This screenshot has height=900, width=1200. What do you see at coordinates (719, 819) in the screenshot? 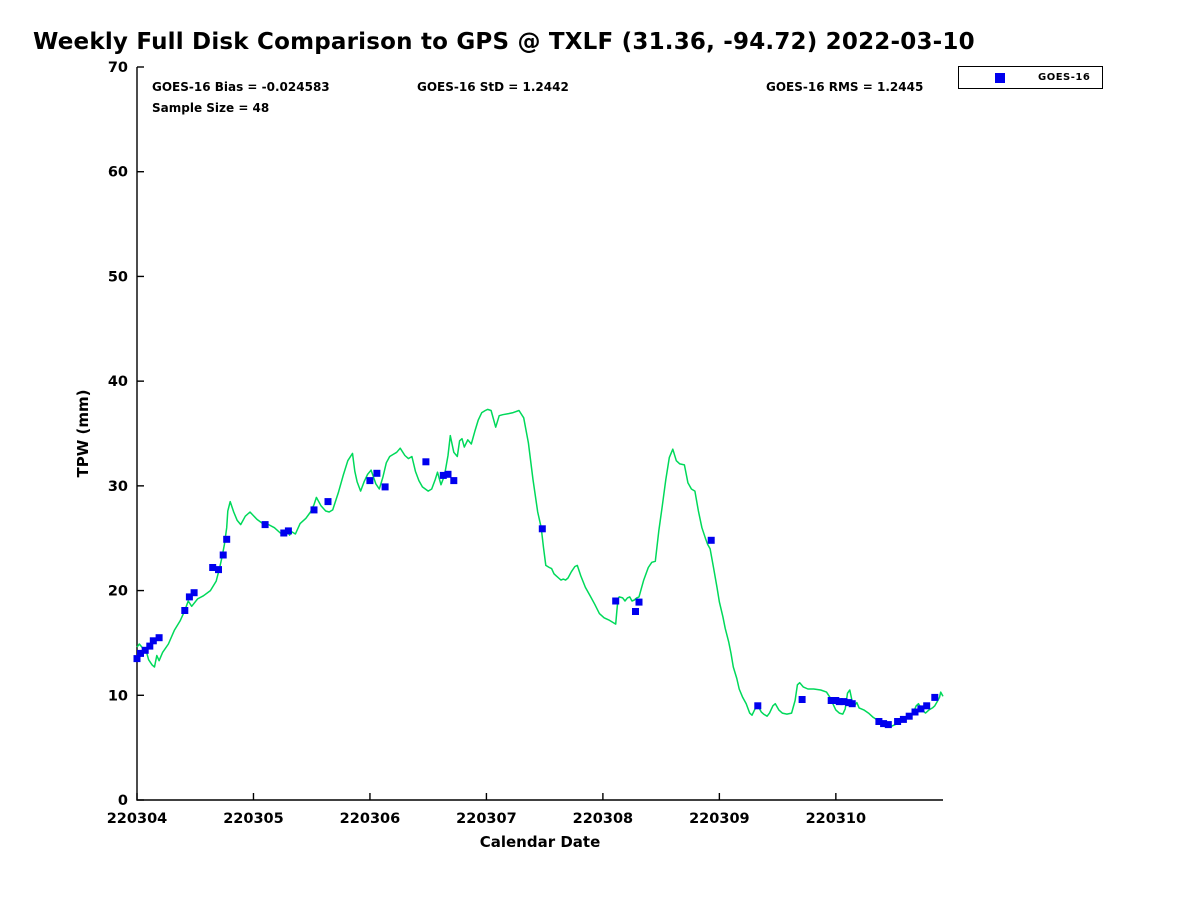
I see `x-tick-label: 220309` at bounding box center [719, 819].